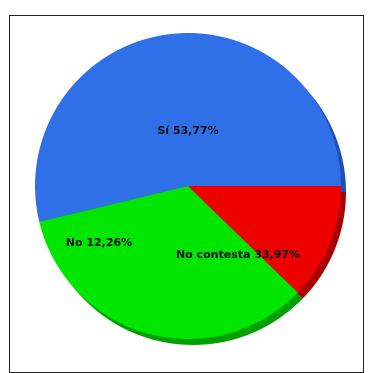 The width and height of the screenshot is (369, 373). I want to click on slice-label-si: Sí 53,77%, so click(187, 130).